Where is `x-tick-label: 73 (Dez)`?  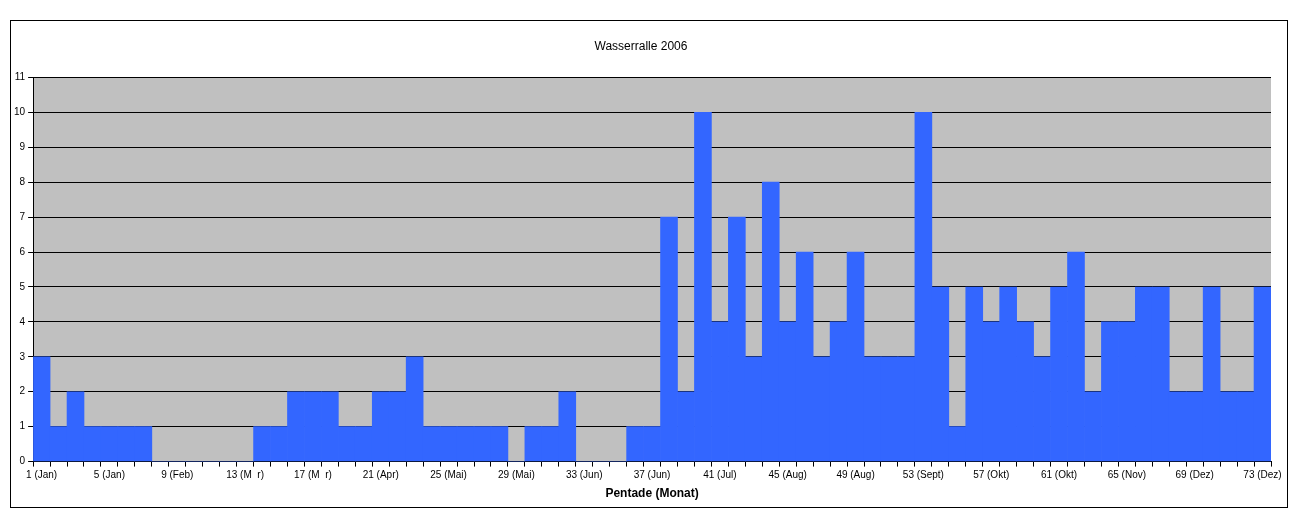 x-tick-label: 73 (Dez) is located at coordinates (1262, 475).